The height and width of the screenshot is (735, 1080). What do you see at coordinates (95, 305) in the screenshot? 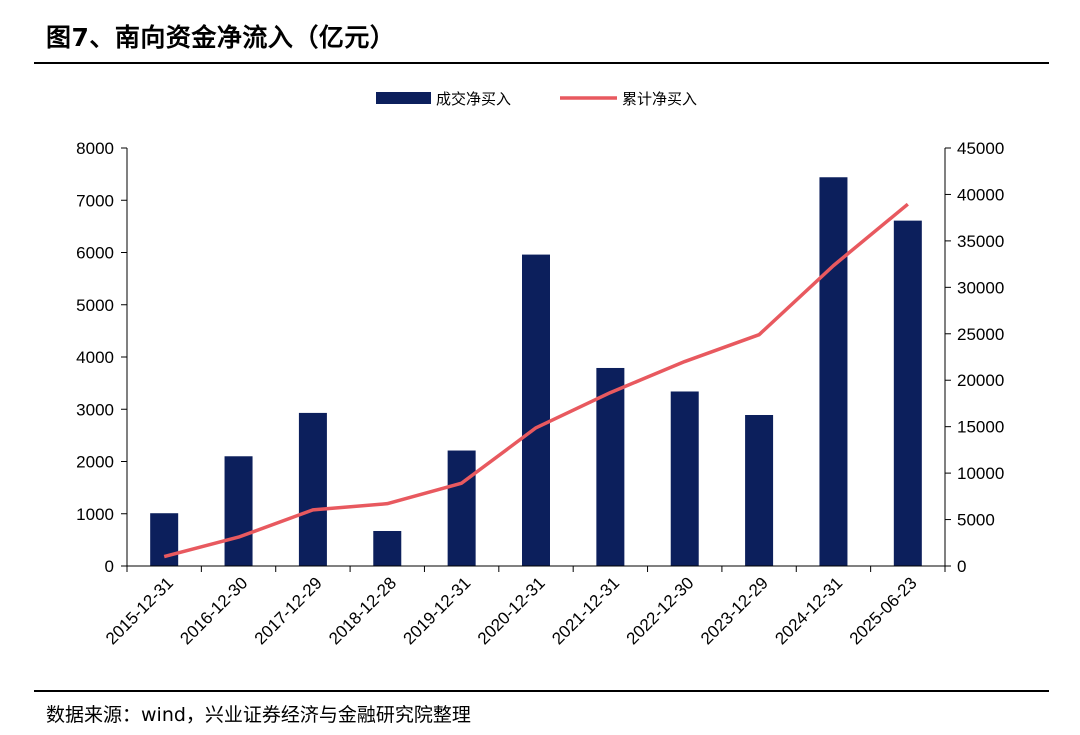
I see `left-tick-label: 5000` at bounding box center [95, 305].